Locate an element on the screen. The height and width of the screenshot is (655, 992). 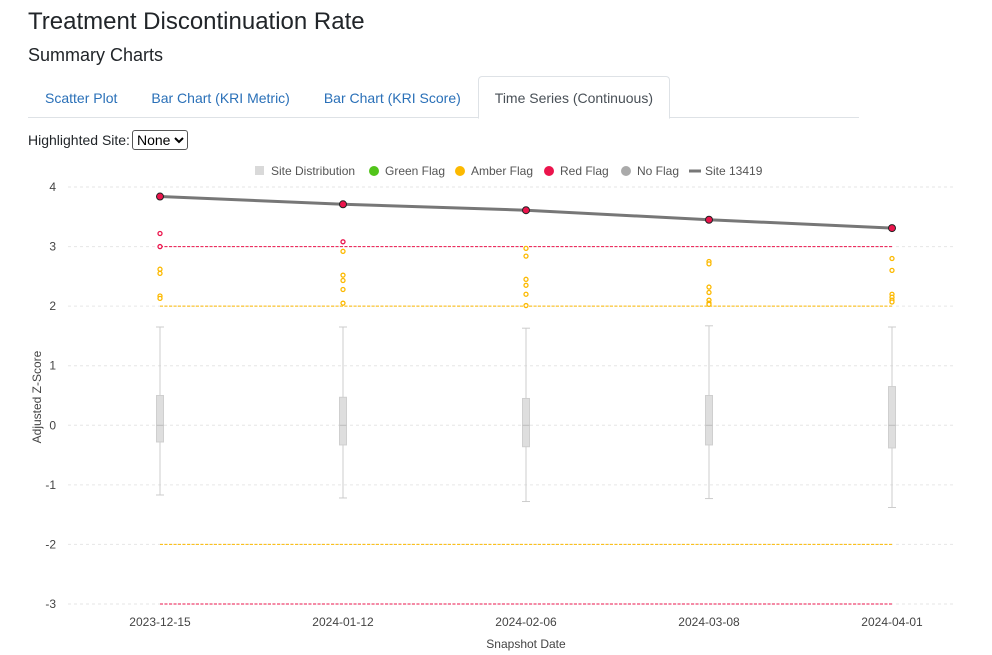
y-tick-label: 0 is located at coordinates (52, 425).